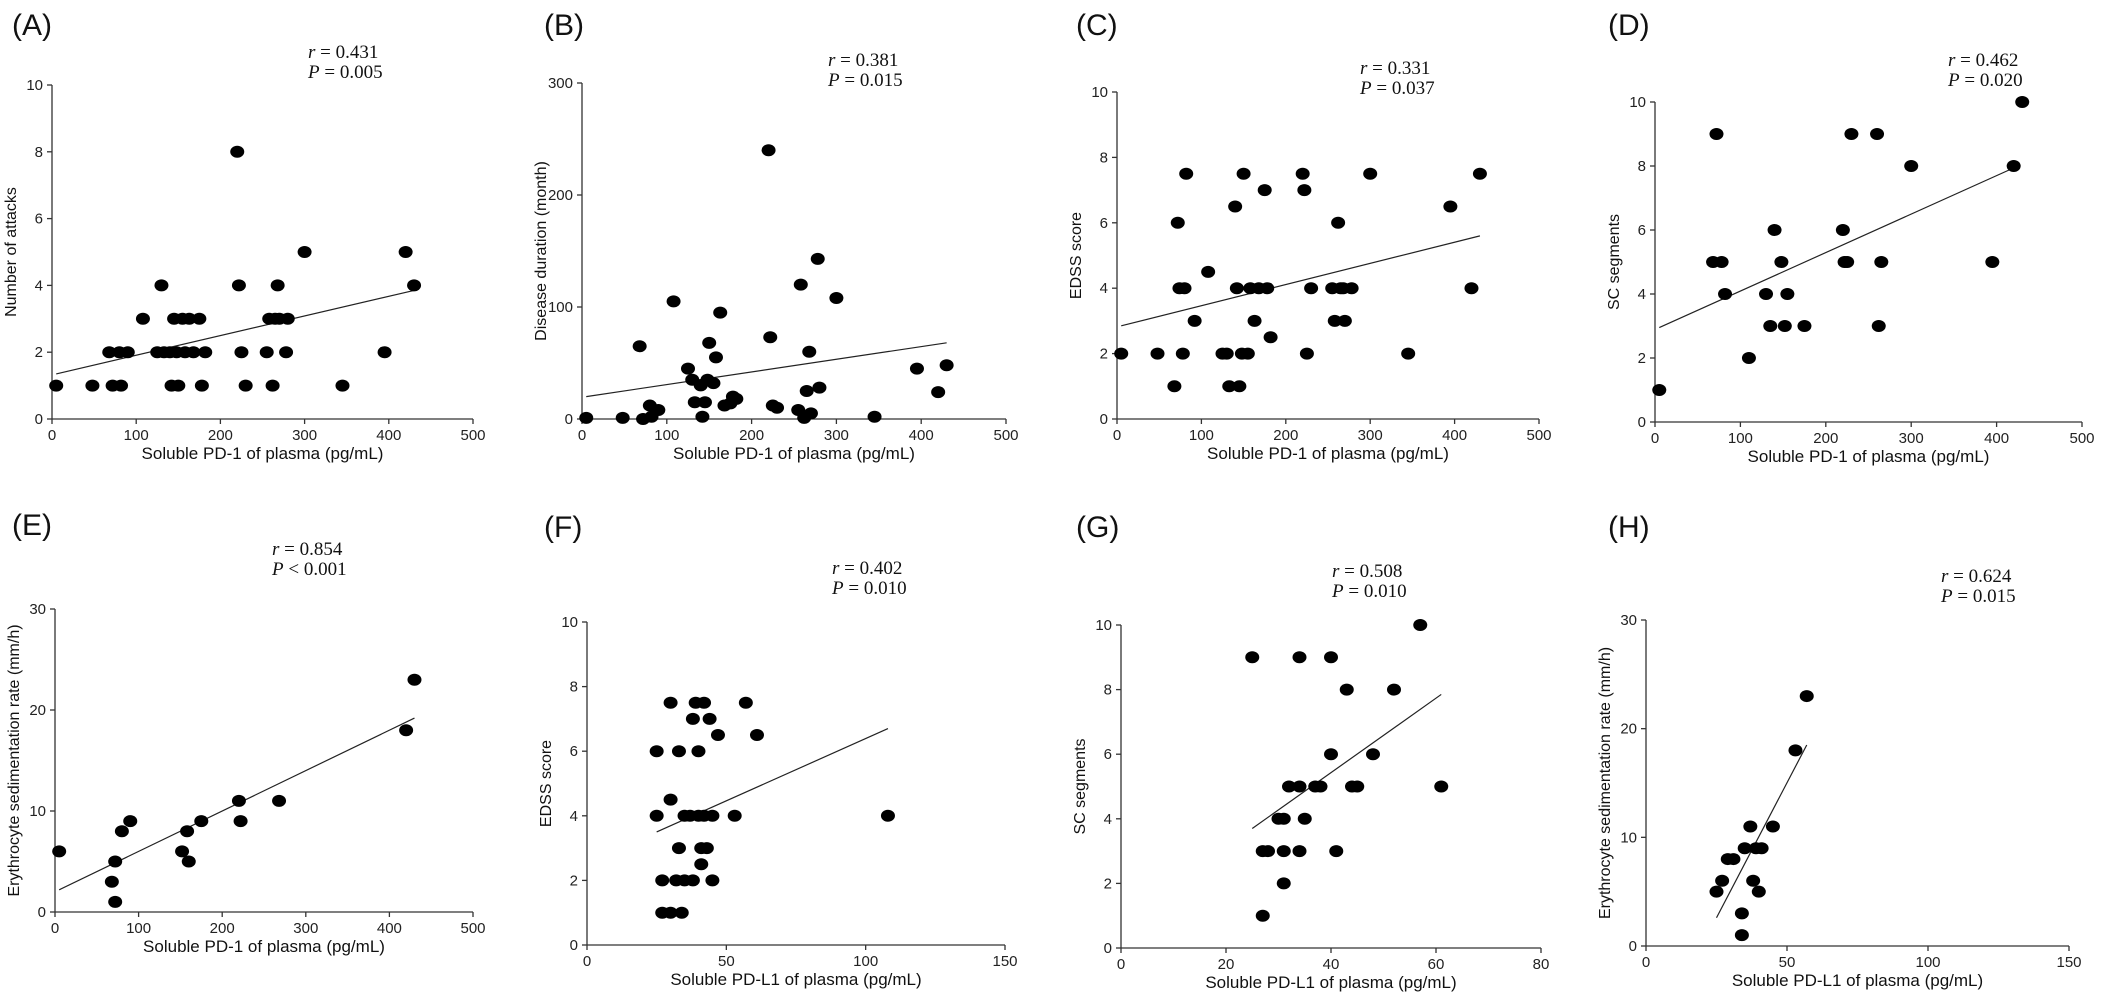 The width and height of the screenshot is (2128, 994). I want to click on regression-line, so click(235, 332).